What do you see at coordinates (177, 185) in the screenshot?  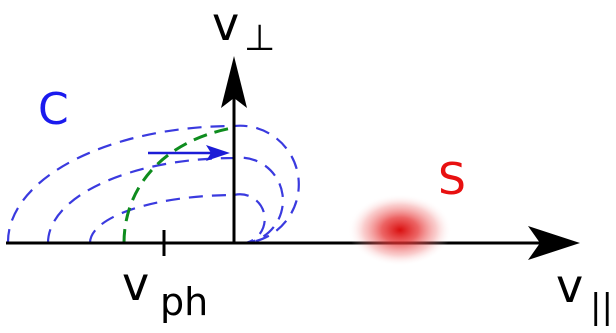 I see `green-dashed-arc` at bounding box center [177, 185].